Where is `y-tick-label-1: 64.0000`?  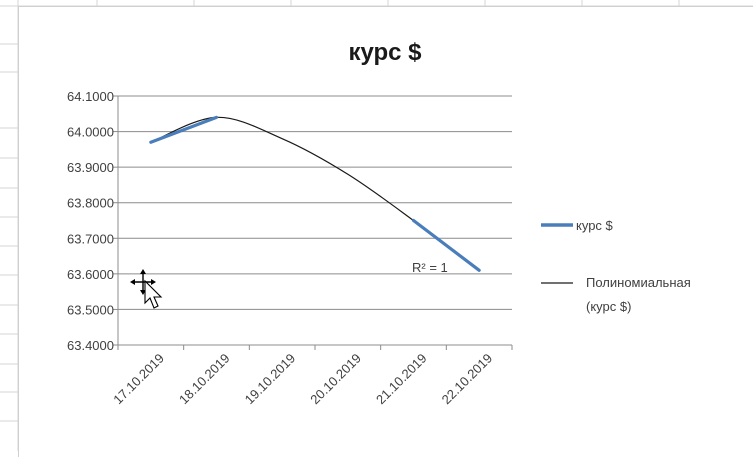
y-tick-label-1: 64.0000 is located at coordinates (90, 132).